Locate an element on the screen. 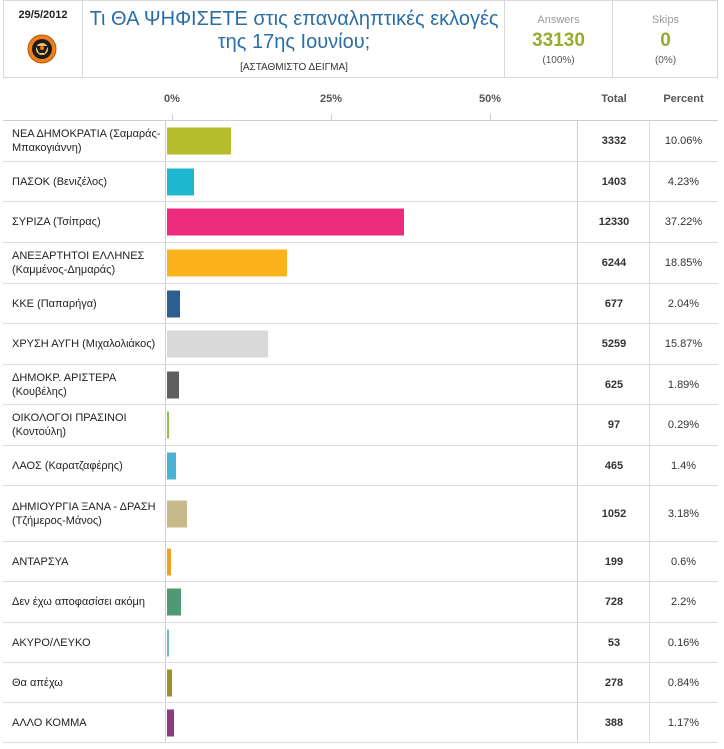 The image size is (724, 749). skips-label: Skips is located at coordinates (665, 20).